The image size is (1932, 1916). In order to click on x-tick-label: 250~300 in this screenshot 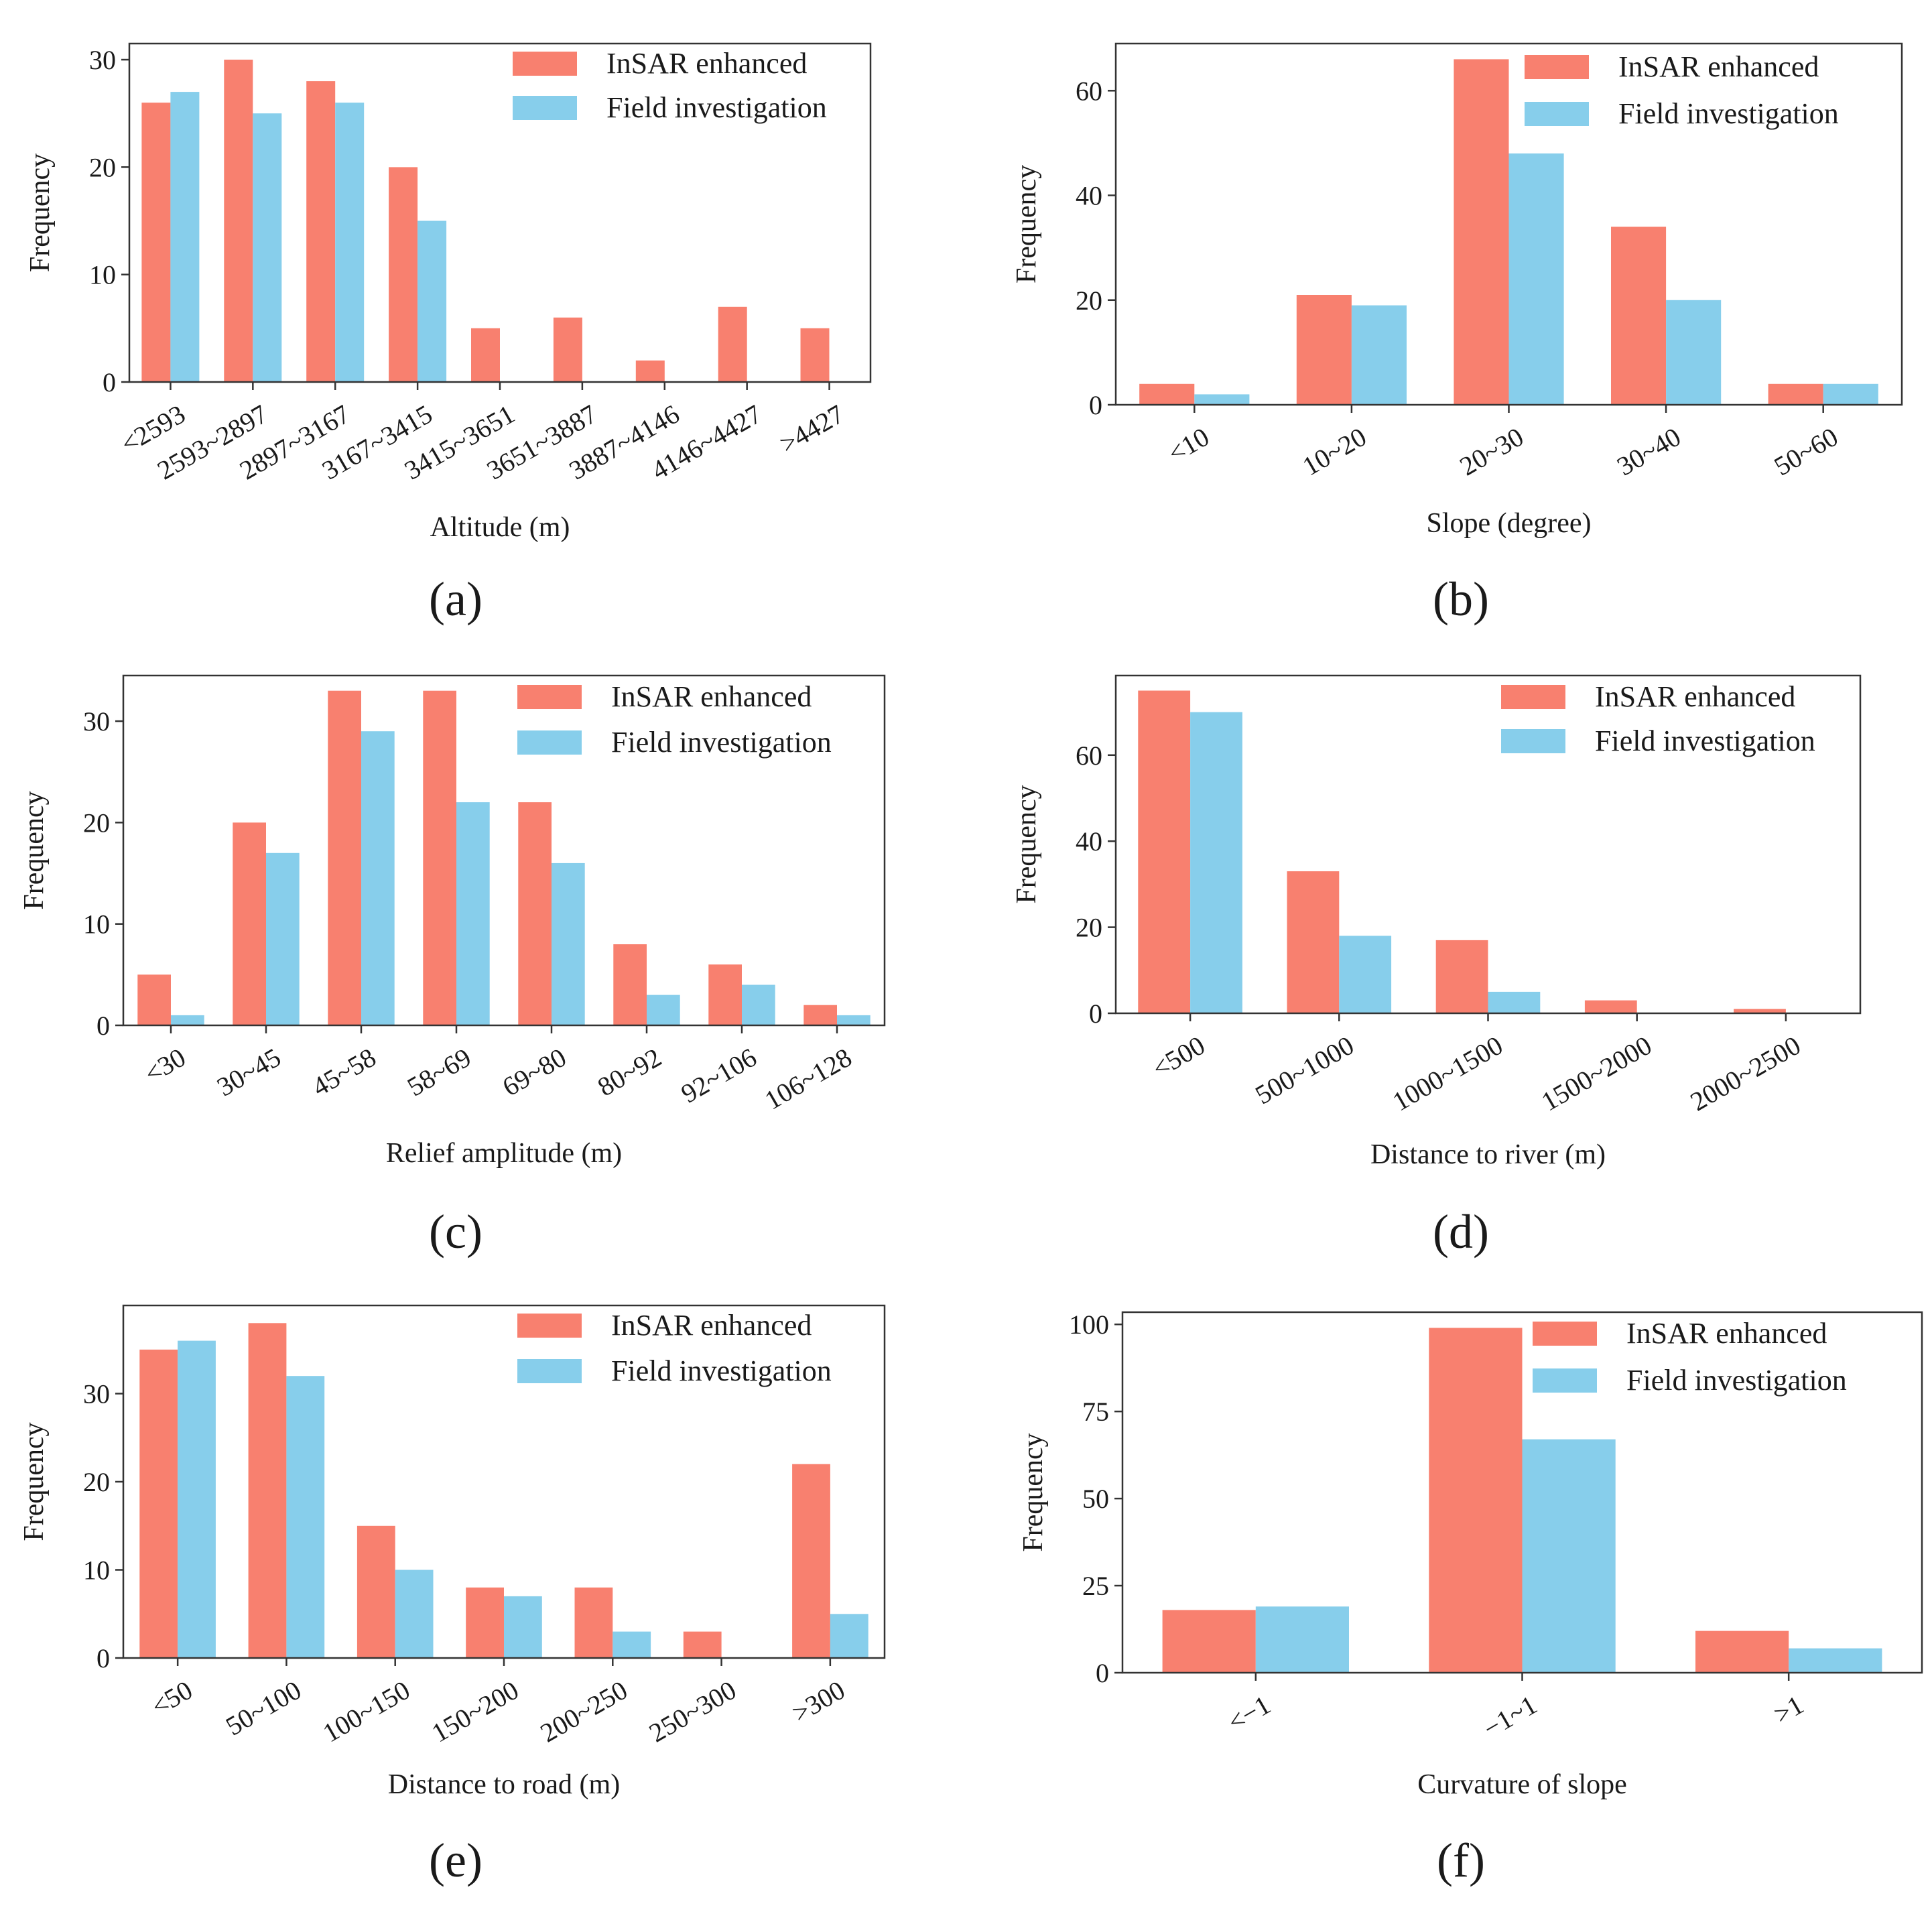, I will do `click(692, 1711)`.